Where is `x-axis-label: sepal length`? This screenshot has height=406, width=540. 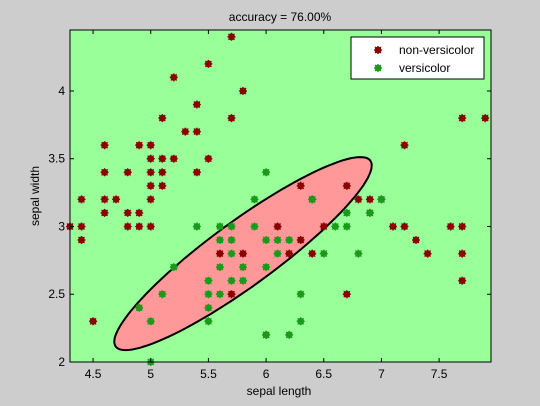 x-axis-label: sepal length is located at coordinates (279, 391).